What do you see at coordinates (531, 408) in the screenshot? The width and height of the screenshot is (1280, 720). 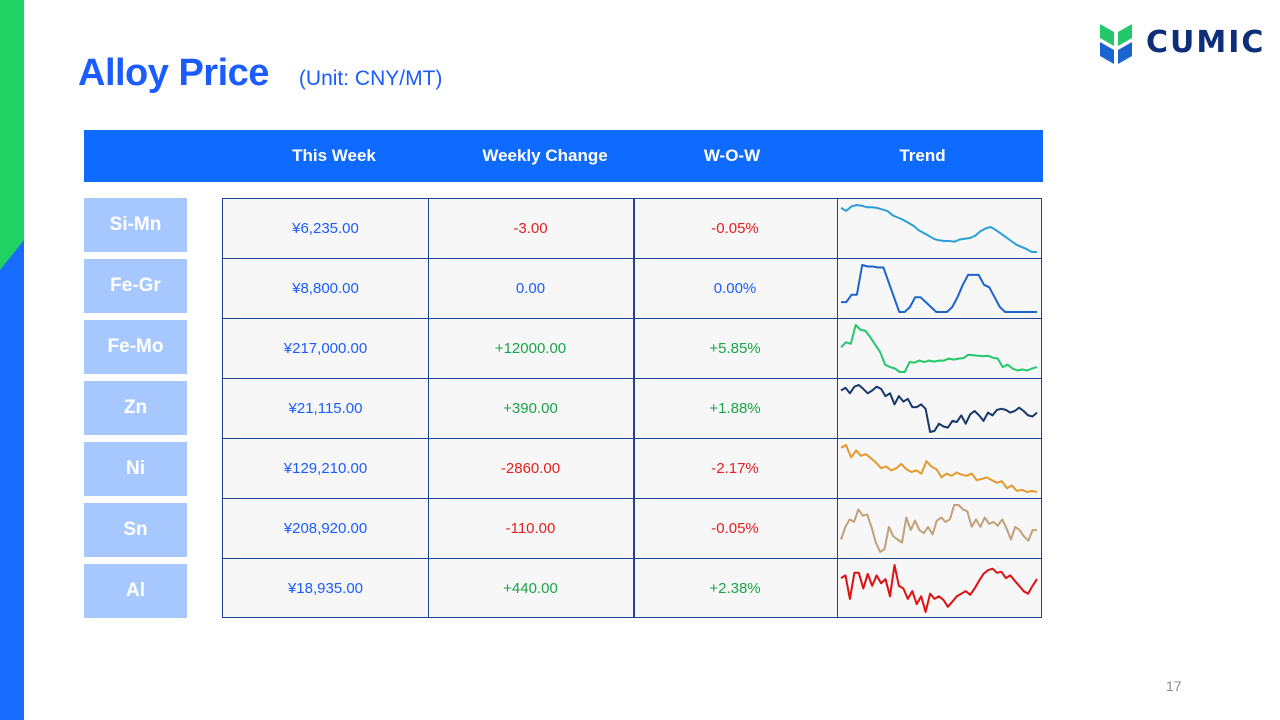 I see `change-cell: +390.00` at bounding box center [531, 408].